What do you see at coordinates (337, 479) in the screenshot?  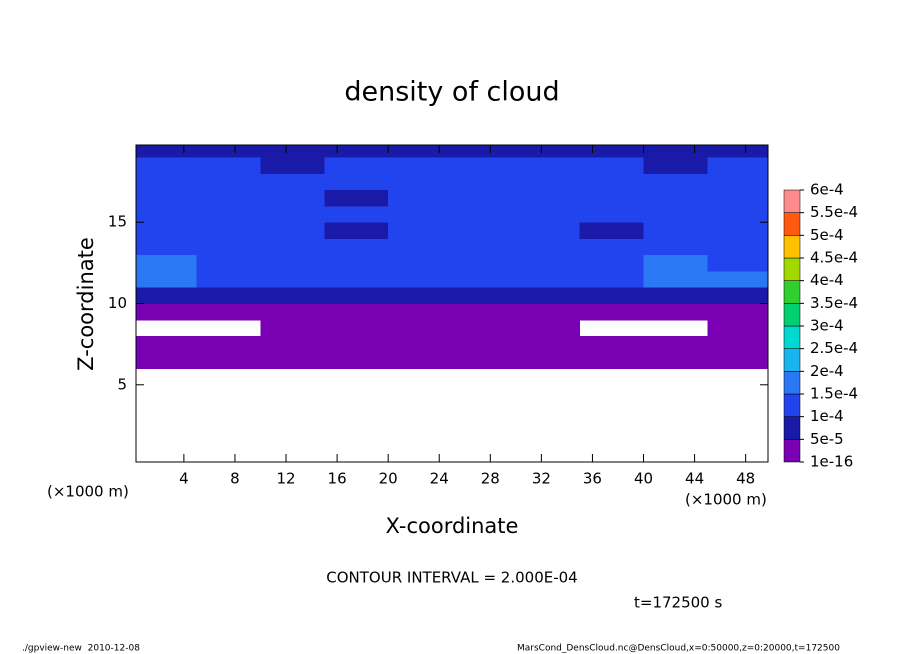 I see `x-tick-label: 16` at bounding box center [337, 479].